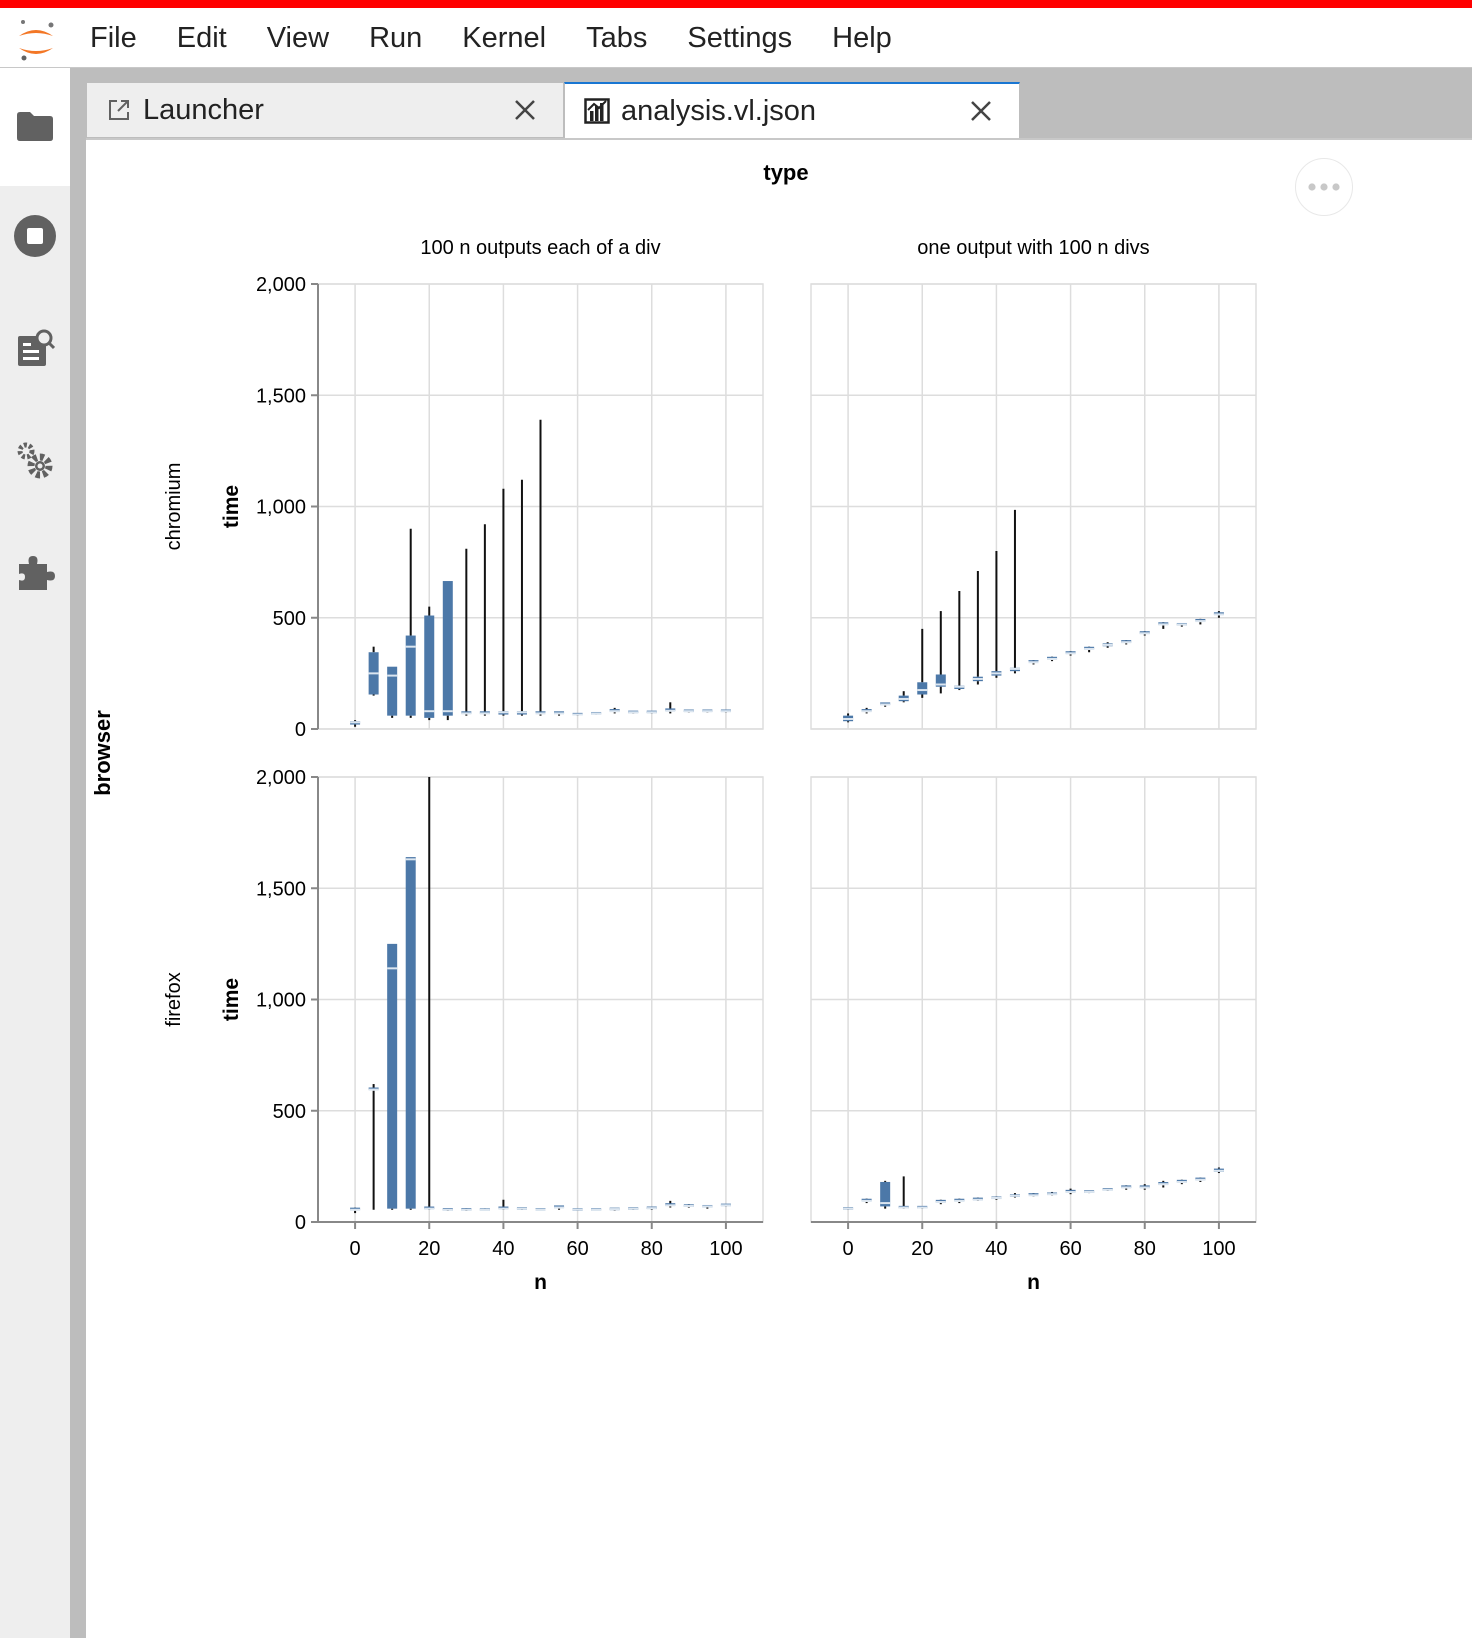 The width and height of the screenshot is (1472, 1638). Describe the element at coordinates (36, 40) in the screenshot. I see `jupyter-logo-icon` at that location.